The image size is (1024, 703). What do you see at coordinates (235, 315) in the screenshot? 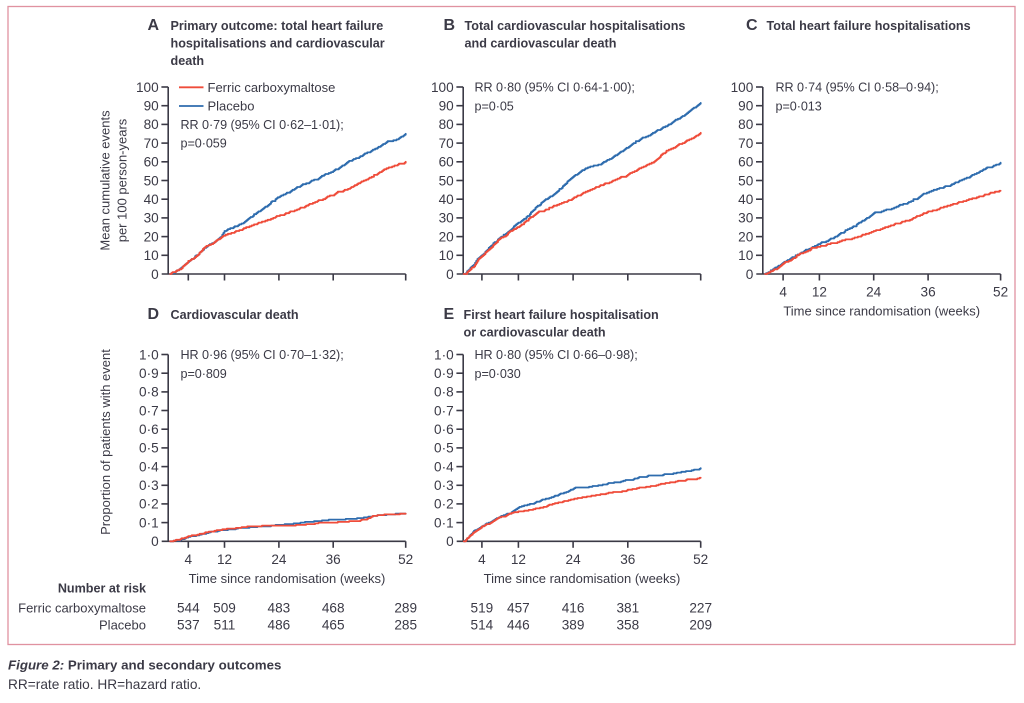
I see `svg-text: Cardiovascular death` at bounding box center [235, 315].